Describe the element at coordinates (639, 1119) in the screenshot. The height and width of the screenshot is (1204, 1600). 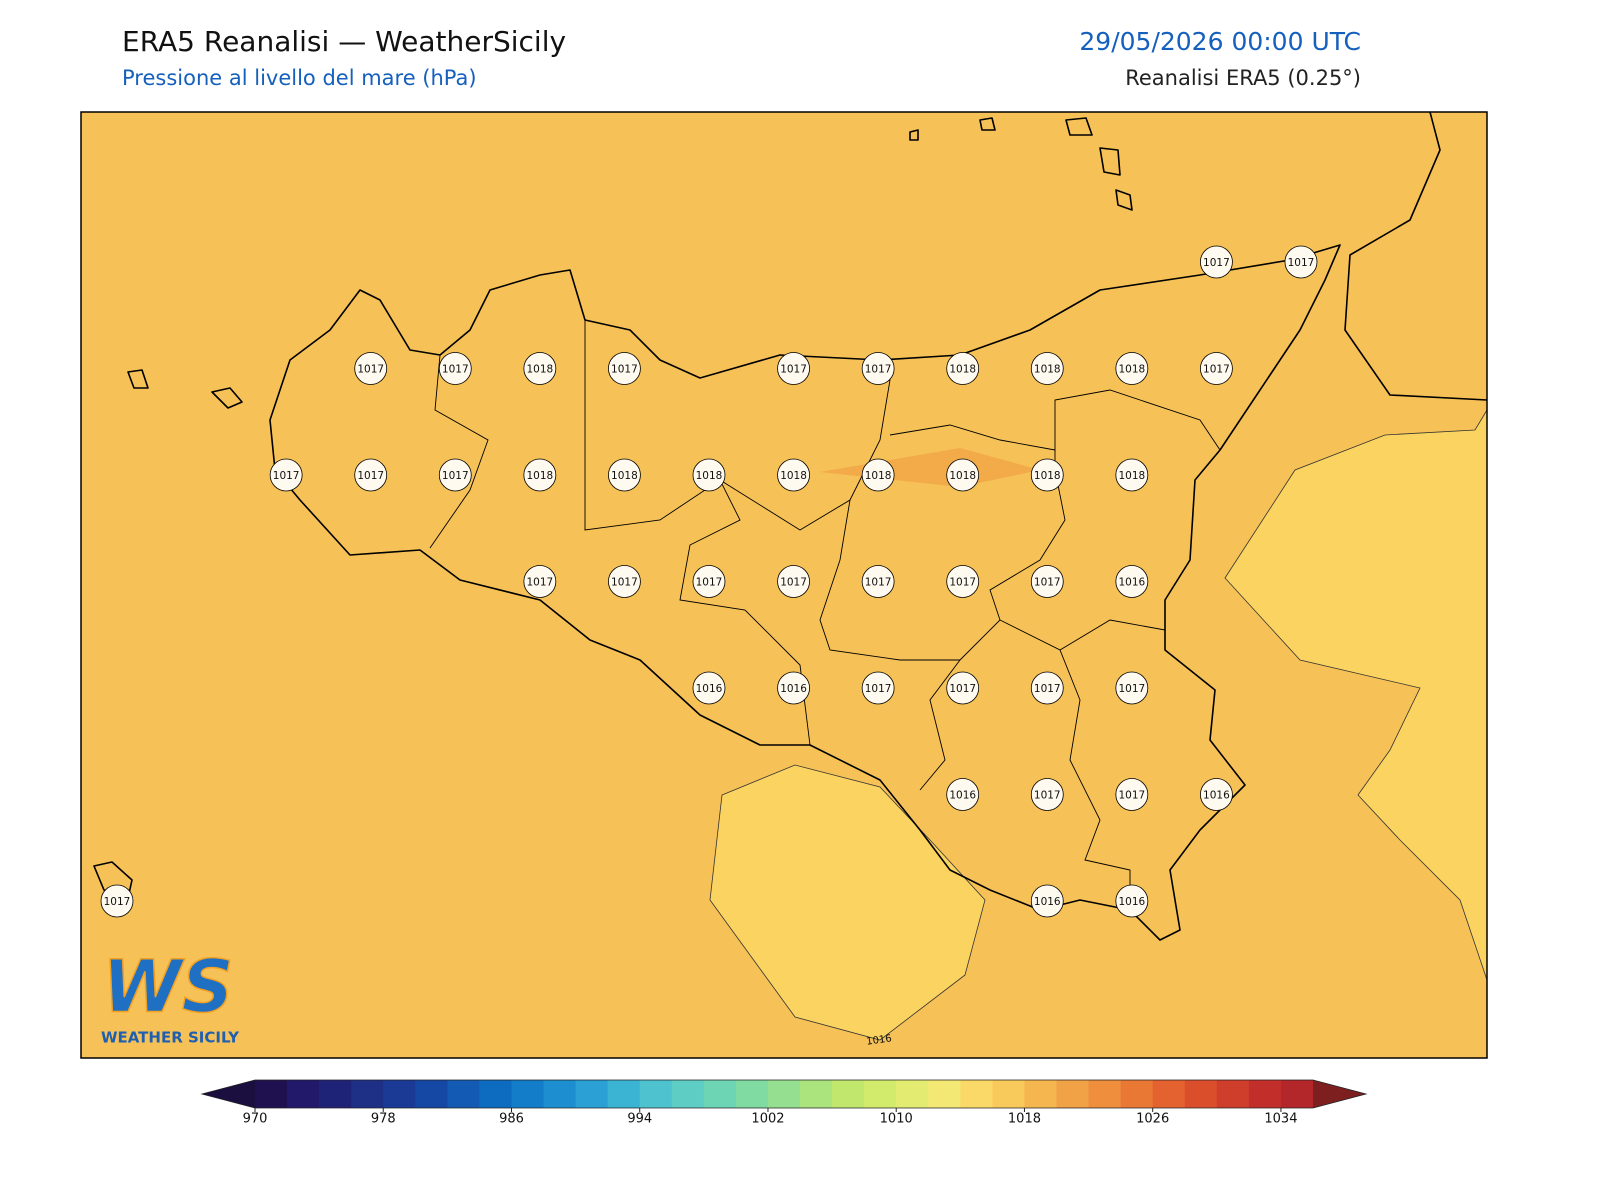
I see `colorbar-tick-label: 994` at that location.